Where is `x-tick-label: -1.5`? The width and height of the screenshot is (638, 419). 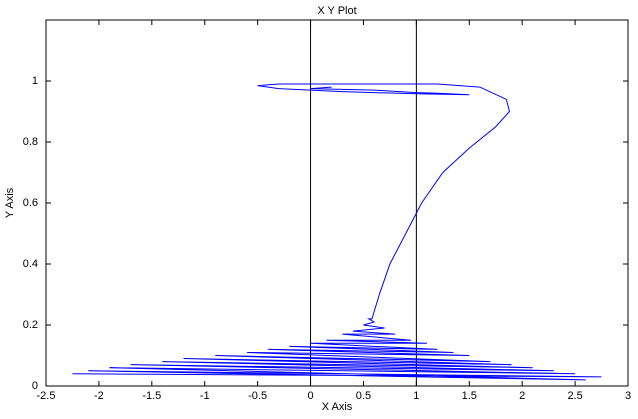 x-tick-label: -1.5 is located at coordinates (151, 396).